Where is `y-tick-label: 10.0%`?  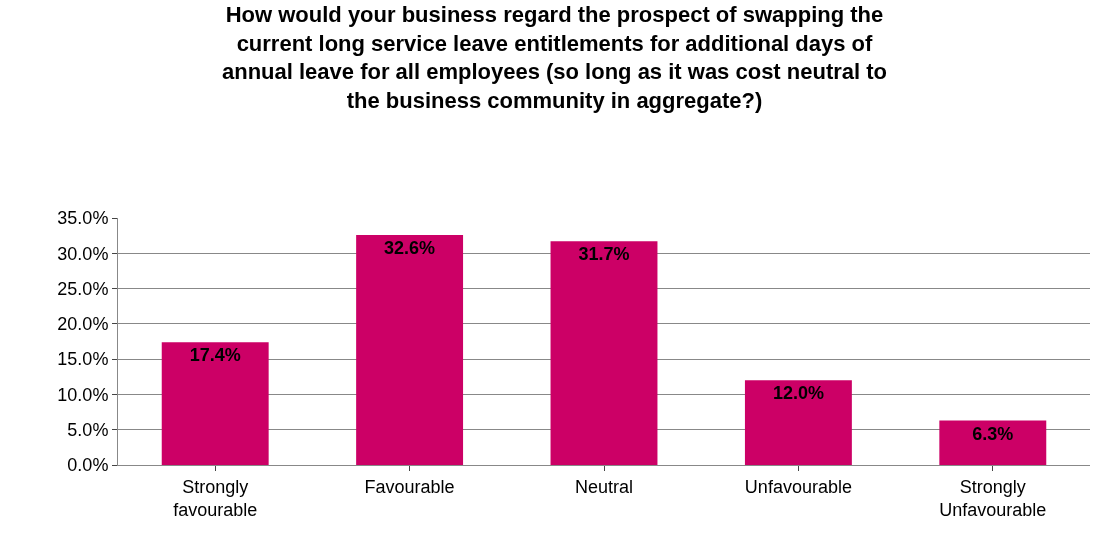 y-tick-label: 10.0% is located at coordinates (83, 394).